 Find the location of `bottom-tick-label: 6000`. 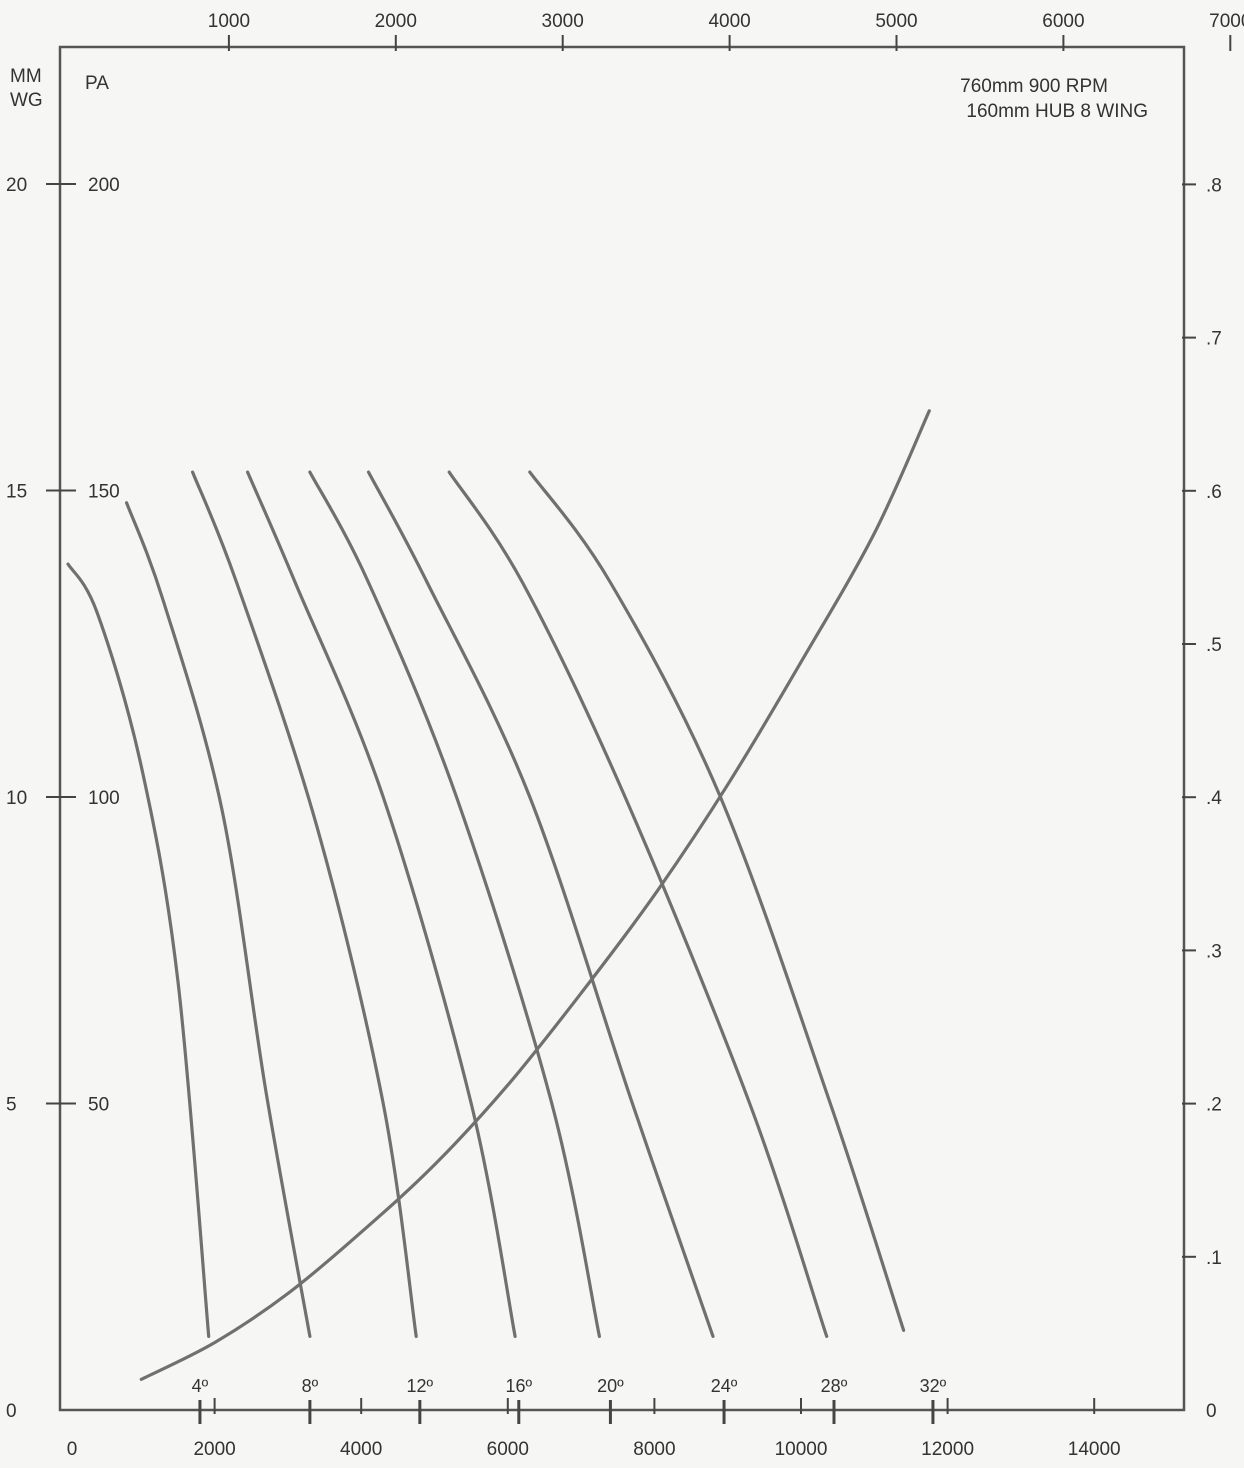

bottom-tick-label: 6000 is located at coordinates (508, 1449).